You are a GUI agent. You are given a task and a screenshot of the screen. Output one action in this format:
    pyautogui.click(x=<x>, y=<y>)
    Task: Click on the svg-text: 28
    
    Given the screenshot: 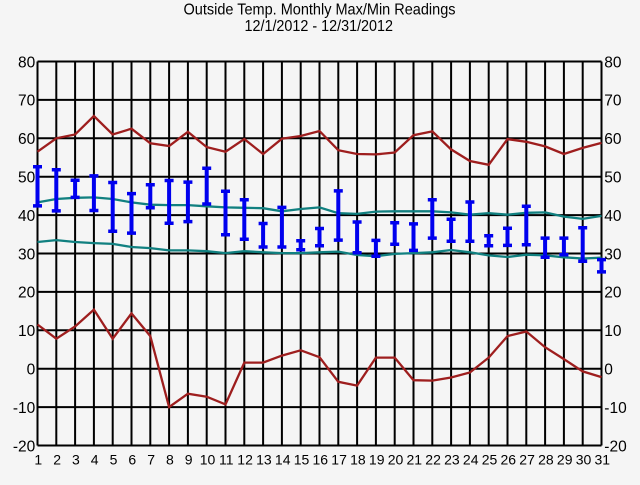 What is the action you would take?
    pyautogui.click(x=546, y=459)
    